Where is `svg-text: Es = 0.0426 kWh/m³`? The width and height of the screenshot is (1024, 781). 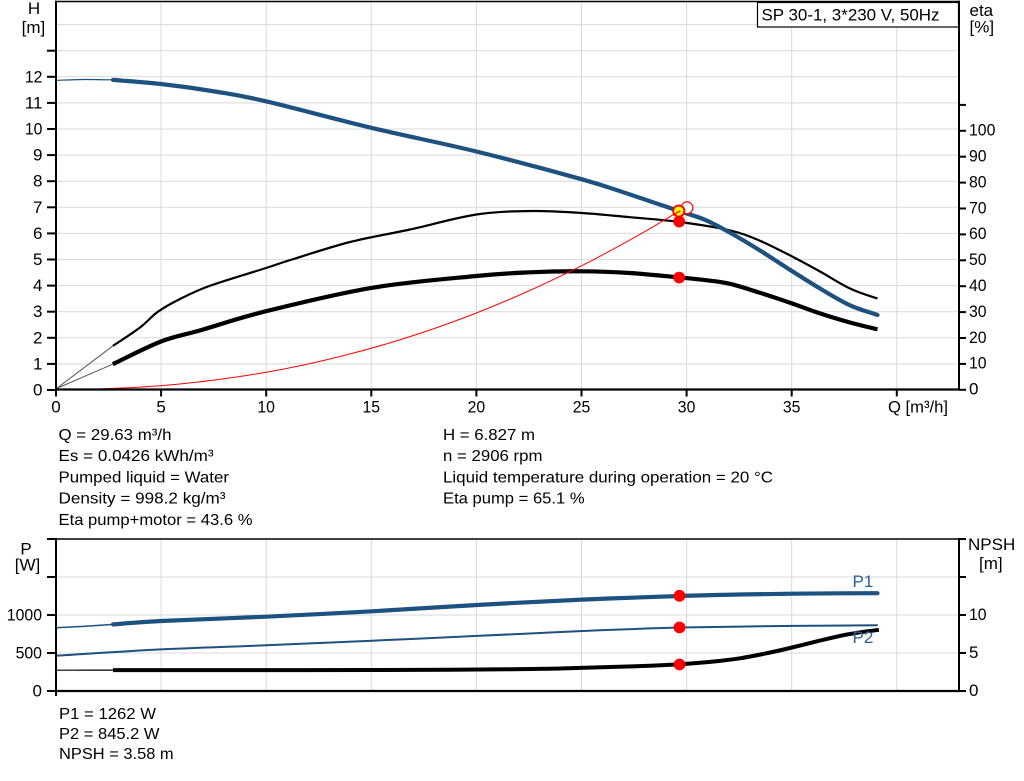 svg-text: Es = 0.0426 kWh/m³ is located at coordinates (137, 456).